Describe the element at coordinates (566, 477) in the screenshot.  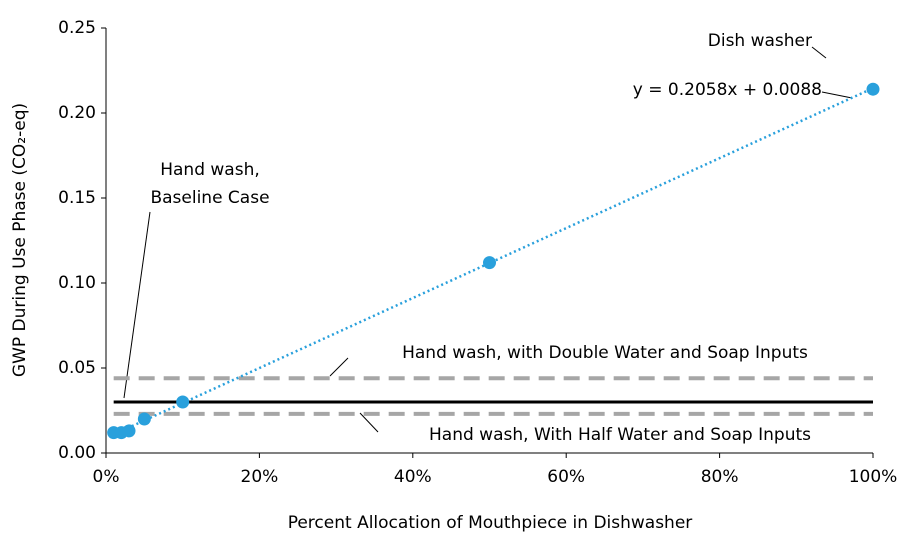
I see `x-tick-label: 60%` at that location.